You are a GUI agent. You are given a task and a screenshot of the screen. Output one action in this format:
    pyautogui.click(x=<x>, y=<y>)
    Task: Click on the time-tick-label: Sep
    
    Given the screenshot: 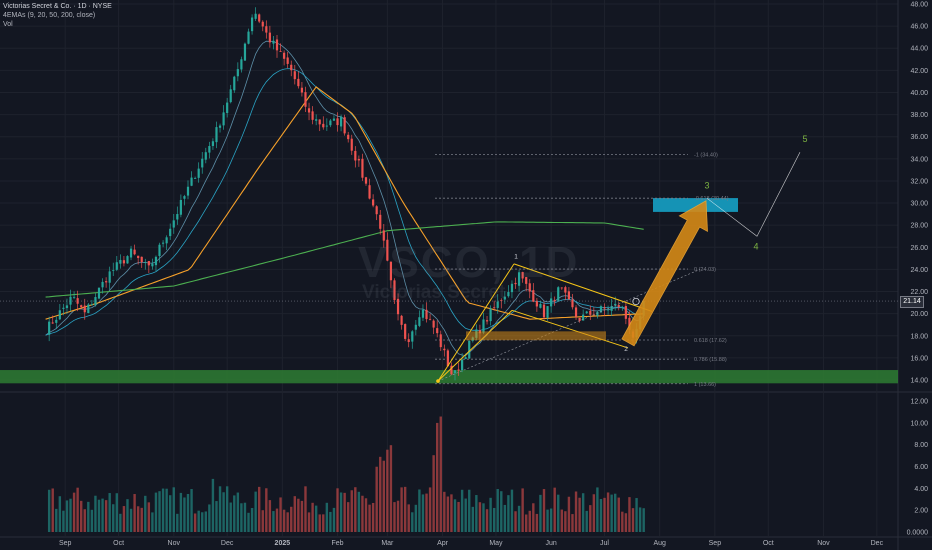 What is the action you would take?
    pyautogui.click(x=715, y=543)
    